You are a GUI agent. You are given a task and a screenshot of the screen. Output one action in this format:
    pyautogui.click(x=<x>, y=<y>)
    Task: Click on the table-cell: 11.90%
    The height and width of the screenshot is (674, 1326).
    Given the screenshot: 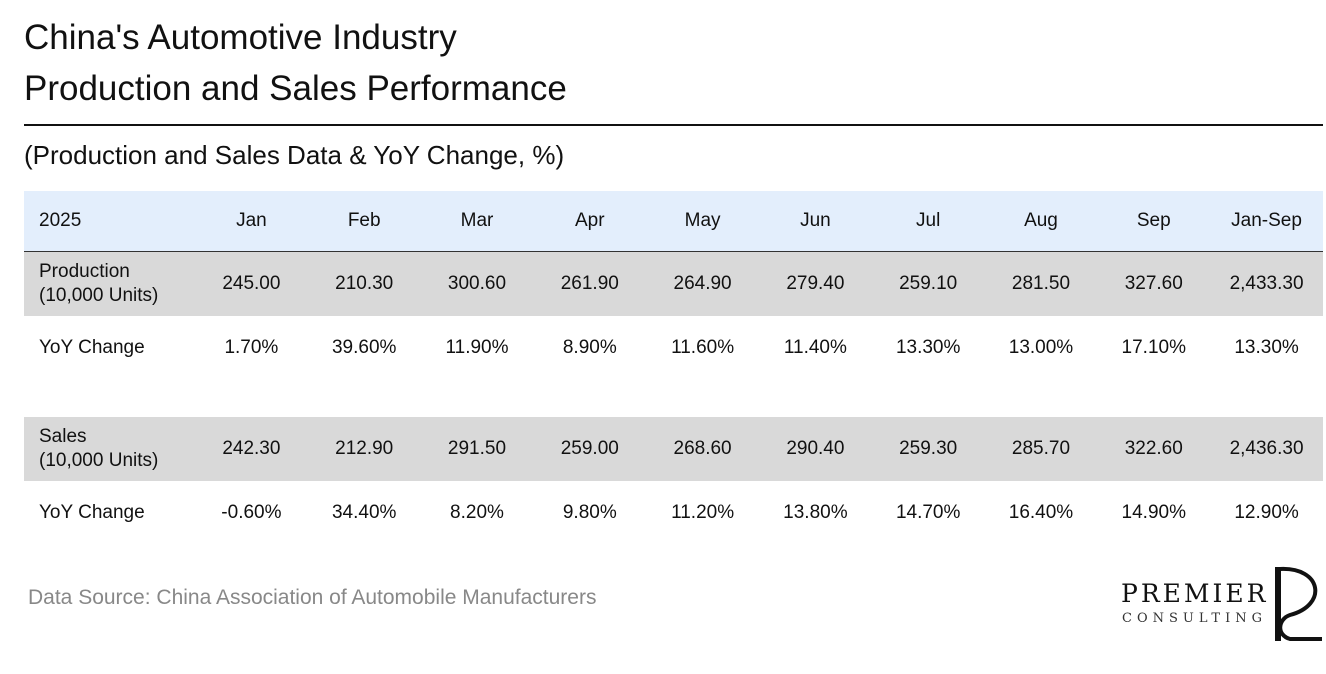 What is the action you would take?
    pyautogui.click(x=477, y=347)
    